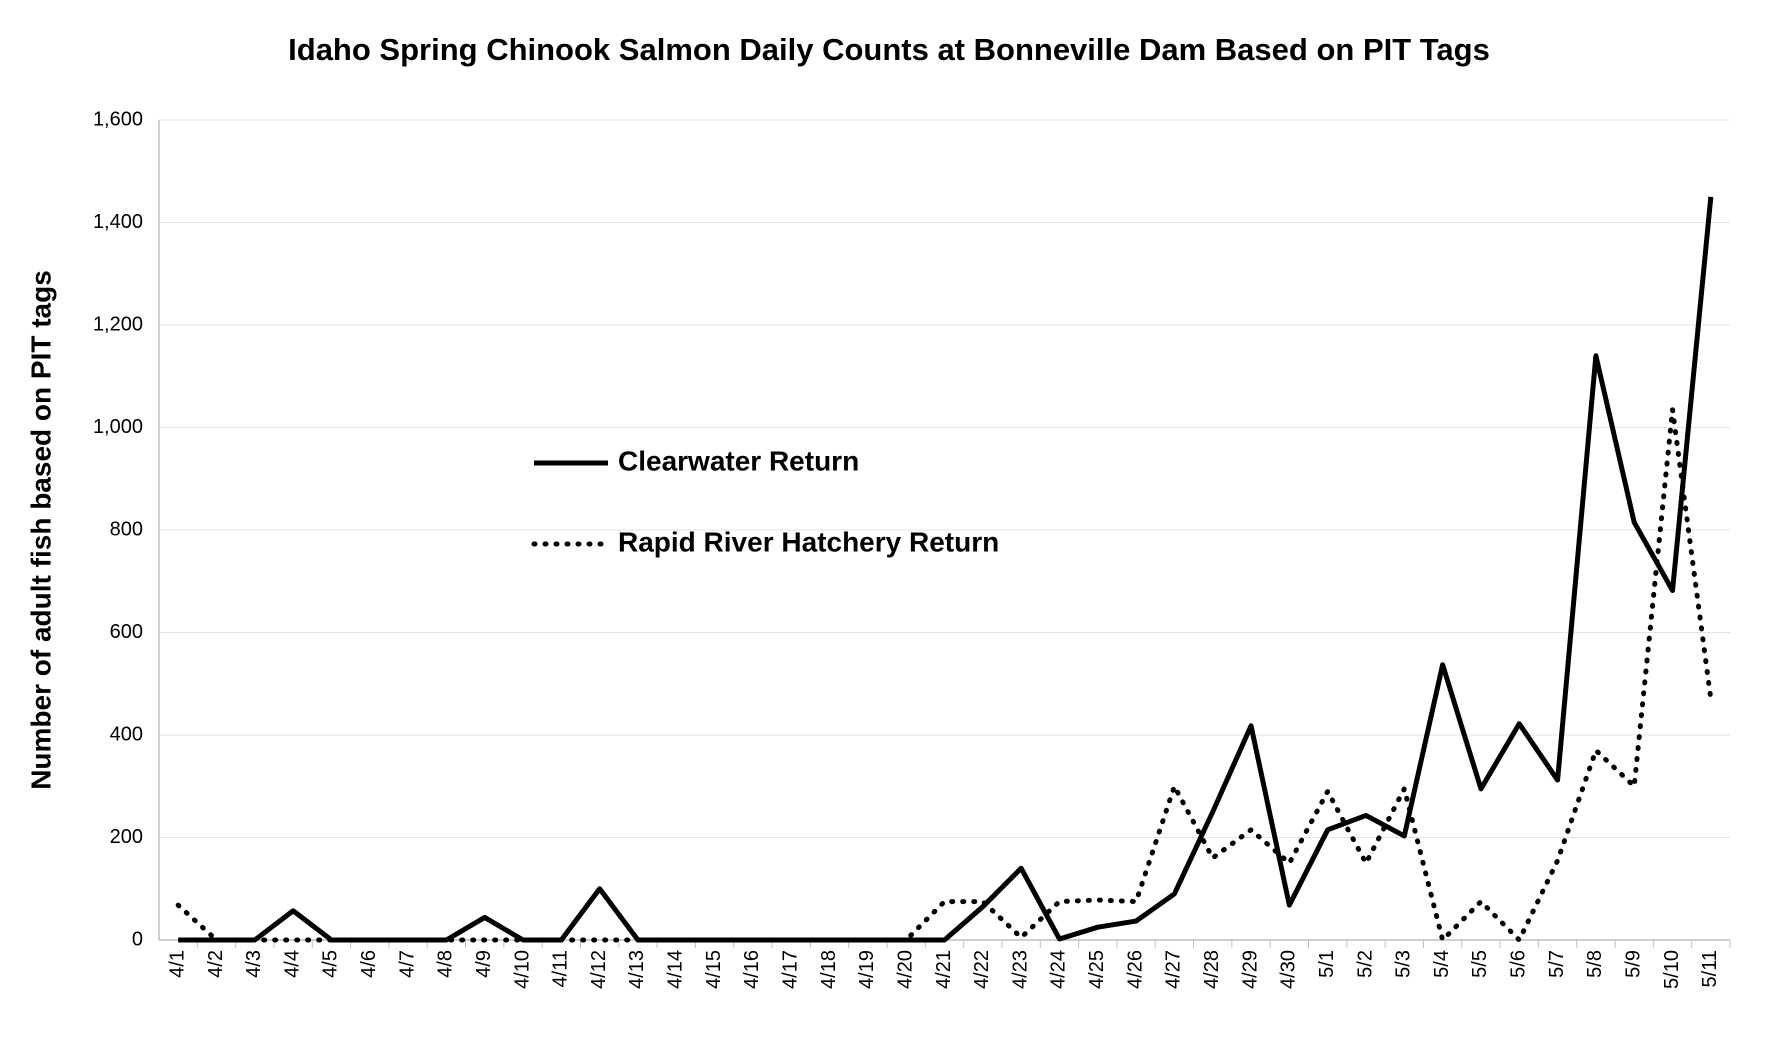 The height and width of the screenshot is (1061, 1779). What do you see at coordinates (791, 969) in the screenshot?
I see `x-tick-label: 4/17` at bounding box center [791, 969].